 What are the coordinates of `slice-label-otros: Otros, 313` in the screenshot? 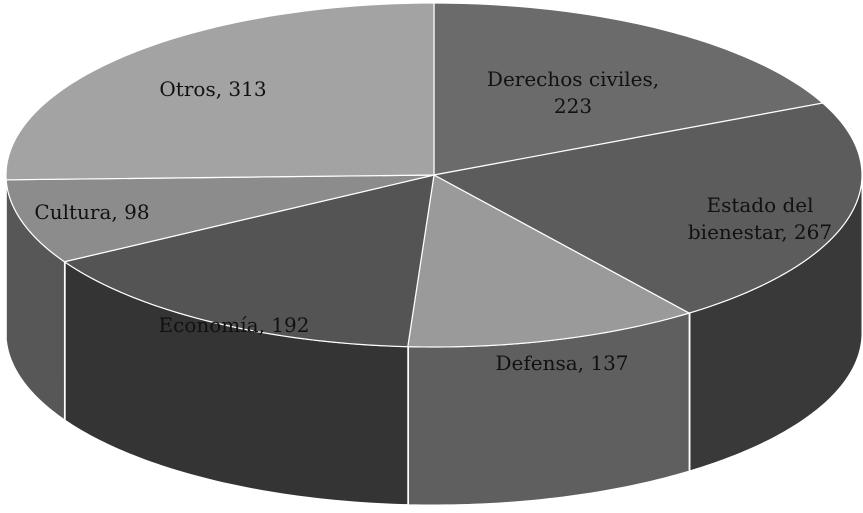 It's located at (212, 89).